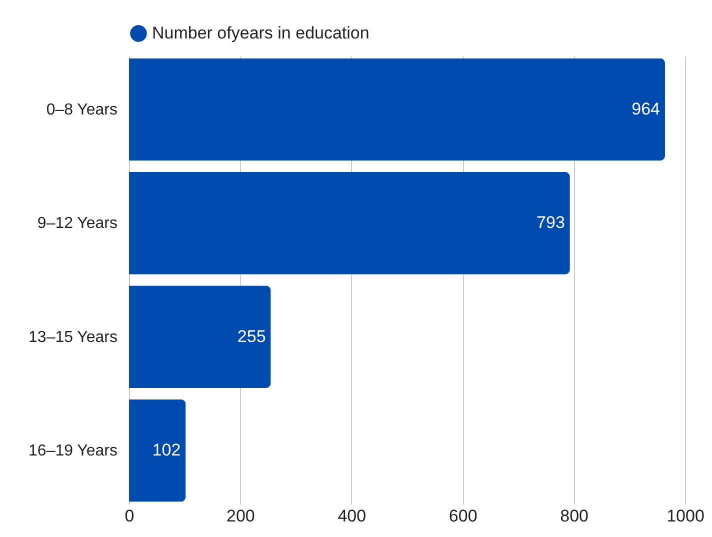  What do you see at coordinates (550, 222) in the screenshot?
I see `data-label: 793` at bounding box center [550, 222].